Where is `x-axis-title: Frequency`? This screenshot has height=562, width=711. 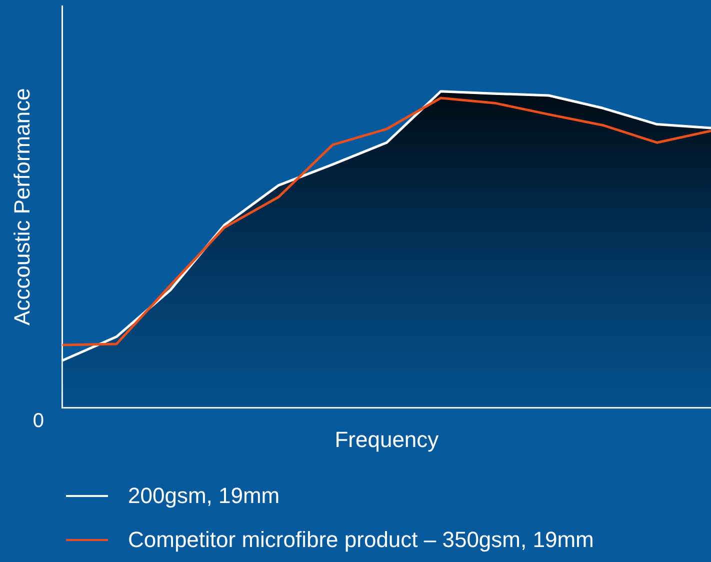
x-axis-title: Frequency is located at coordinates (386, 439).